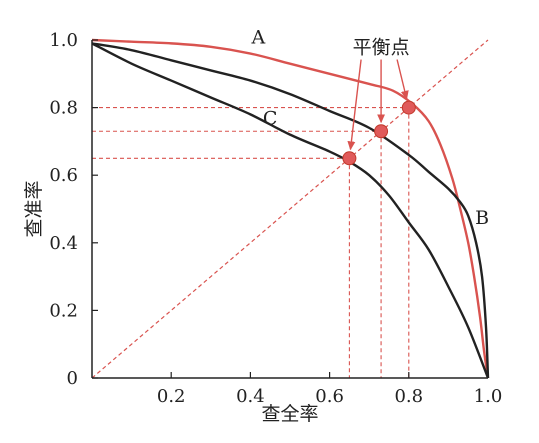 Image resolution: width=539 pixels, height=443 pixels. What do you see at coordinates (63, 243) in the screenshot?
I see `y-tick-label: 0.4` at bounding box center [63, 243].